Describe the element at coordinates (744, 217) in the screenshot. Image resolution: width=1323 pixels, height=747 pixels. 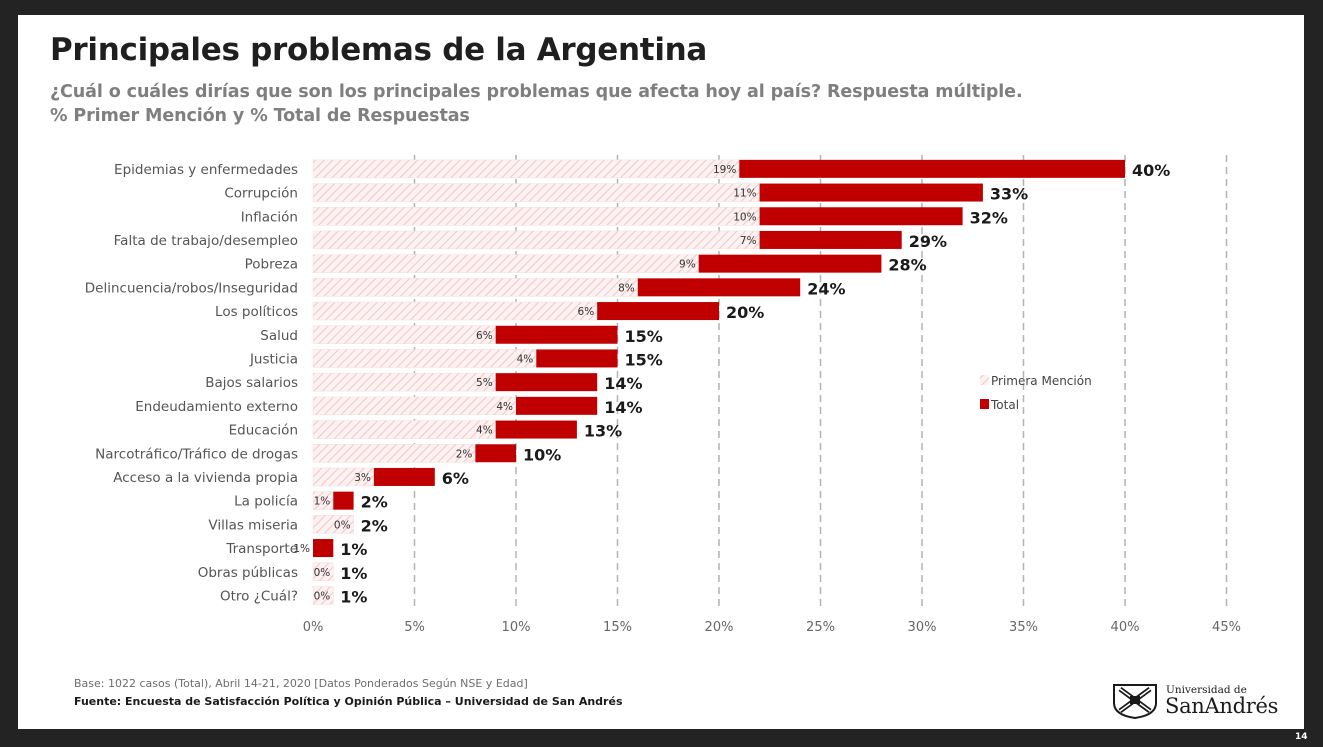
I see `primera-mencion-label: 10%` at that location.